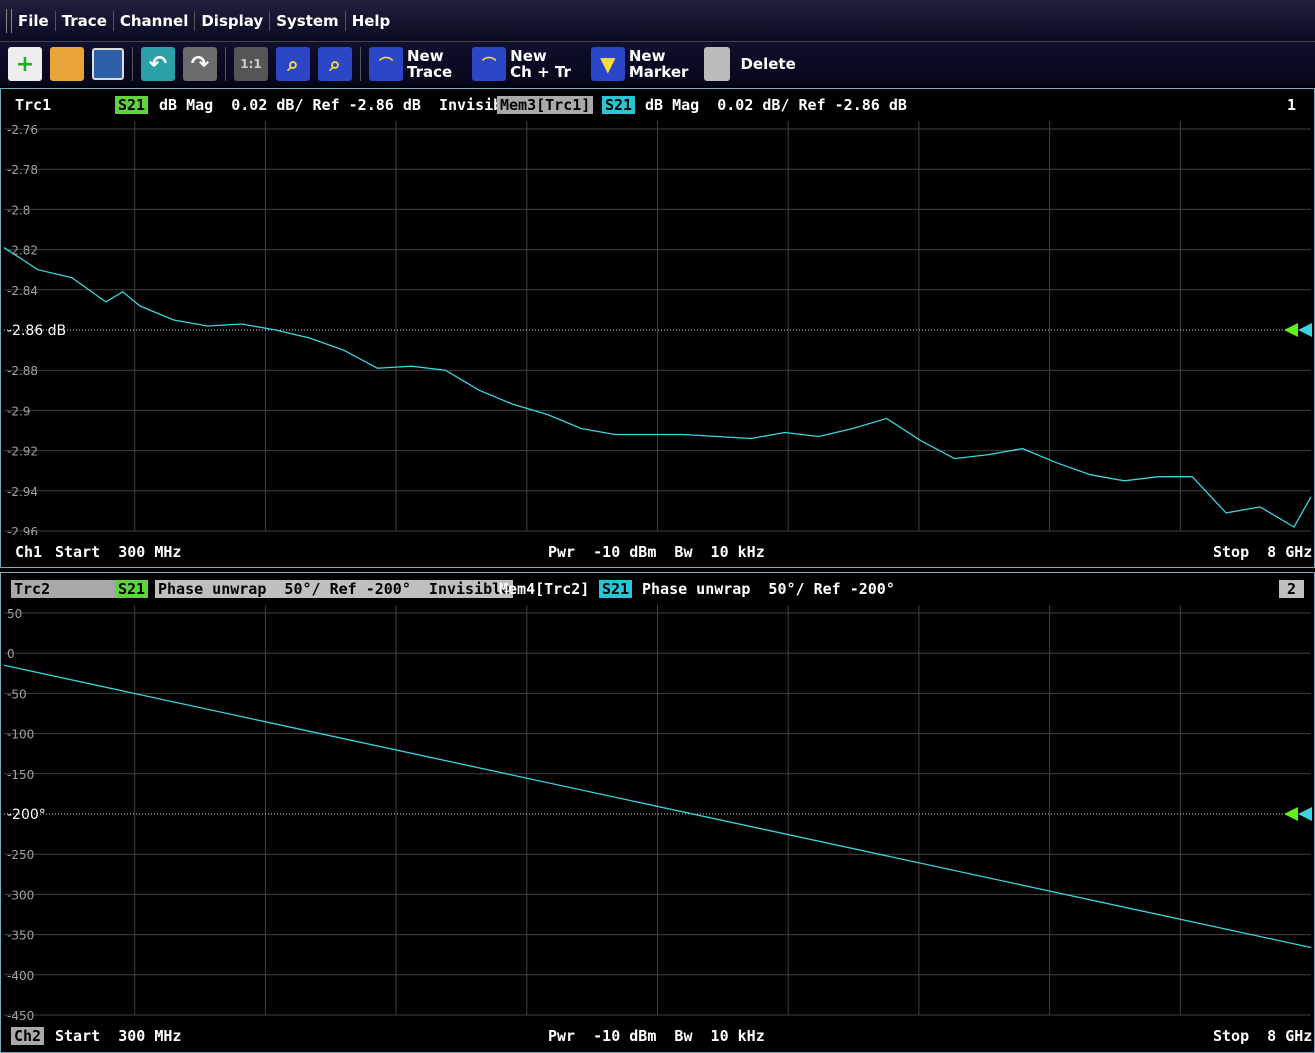  I want to click on new-trace-icon: ⌒, so click(386, 64).